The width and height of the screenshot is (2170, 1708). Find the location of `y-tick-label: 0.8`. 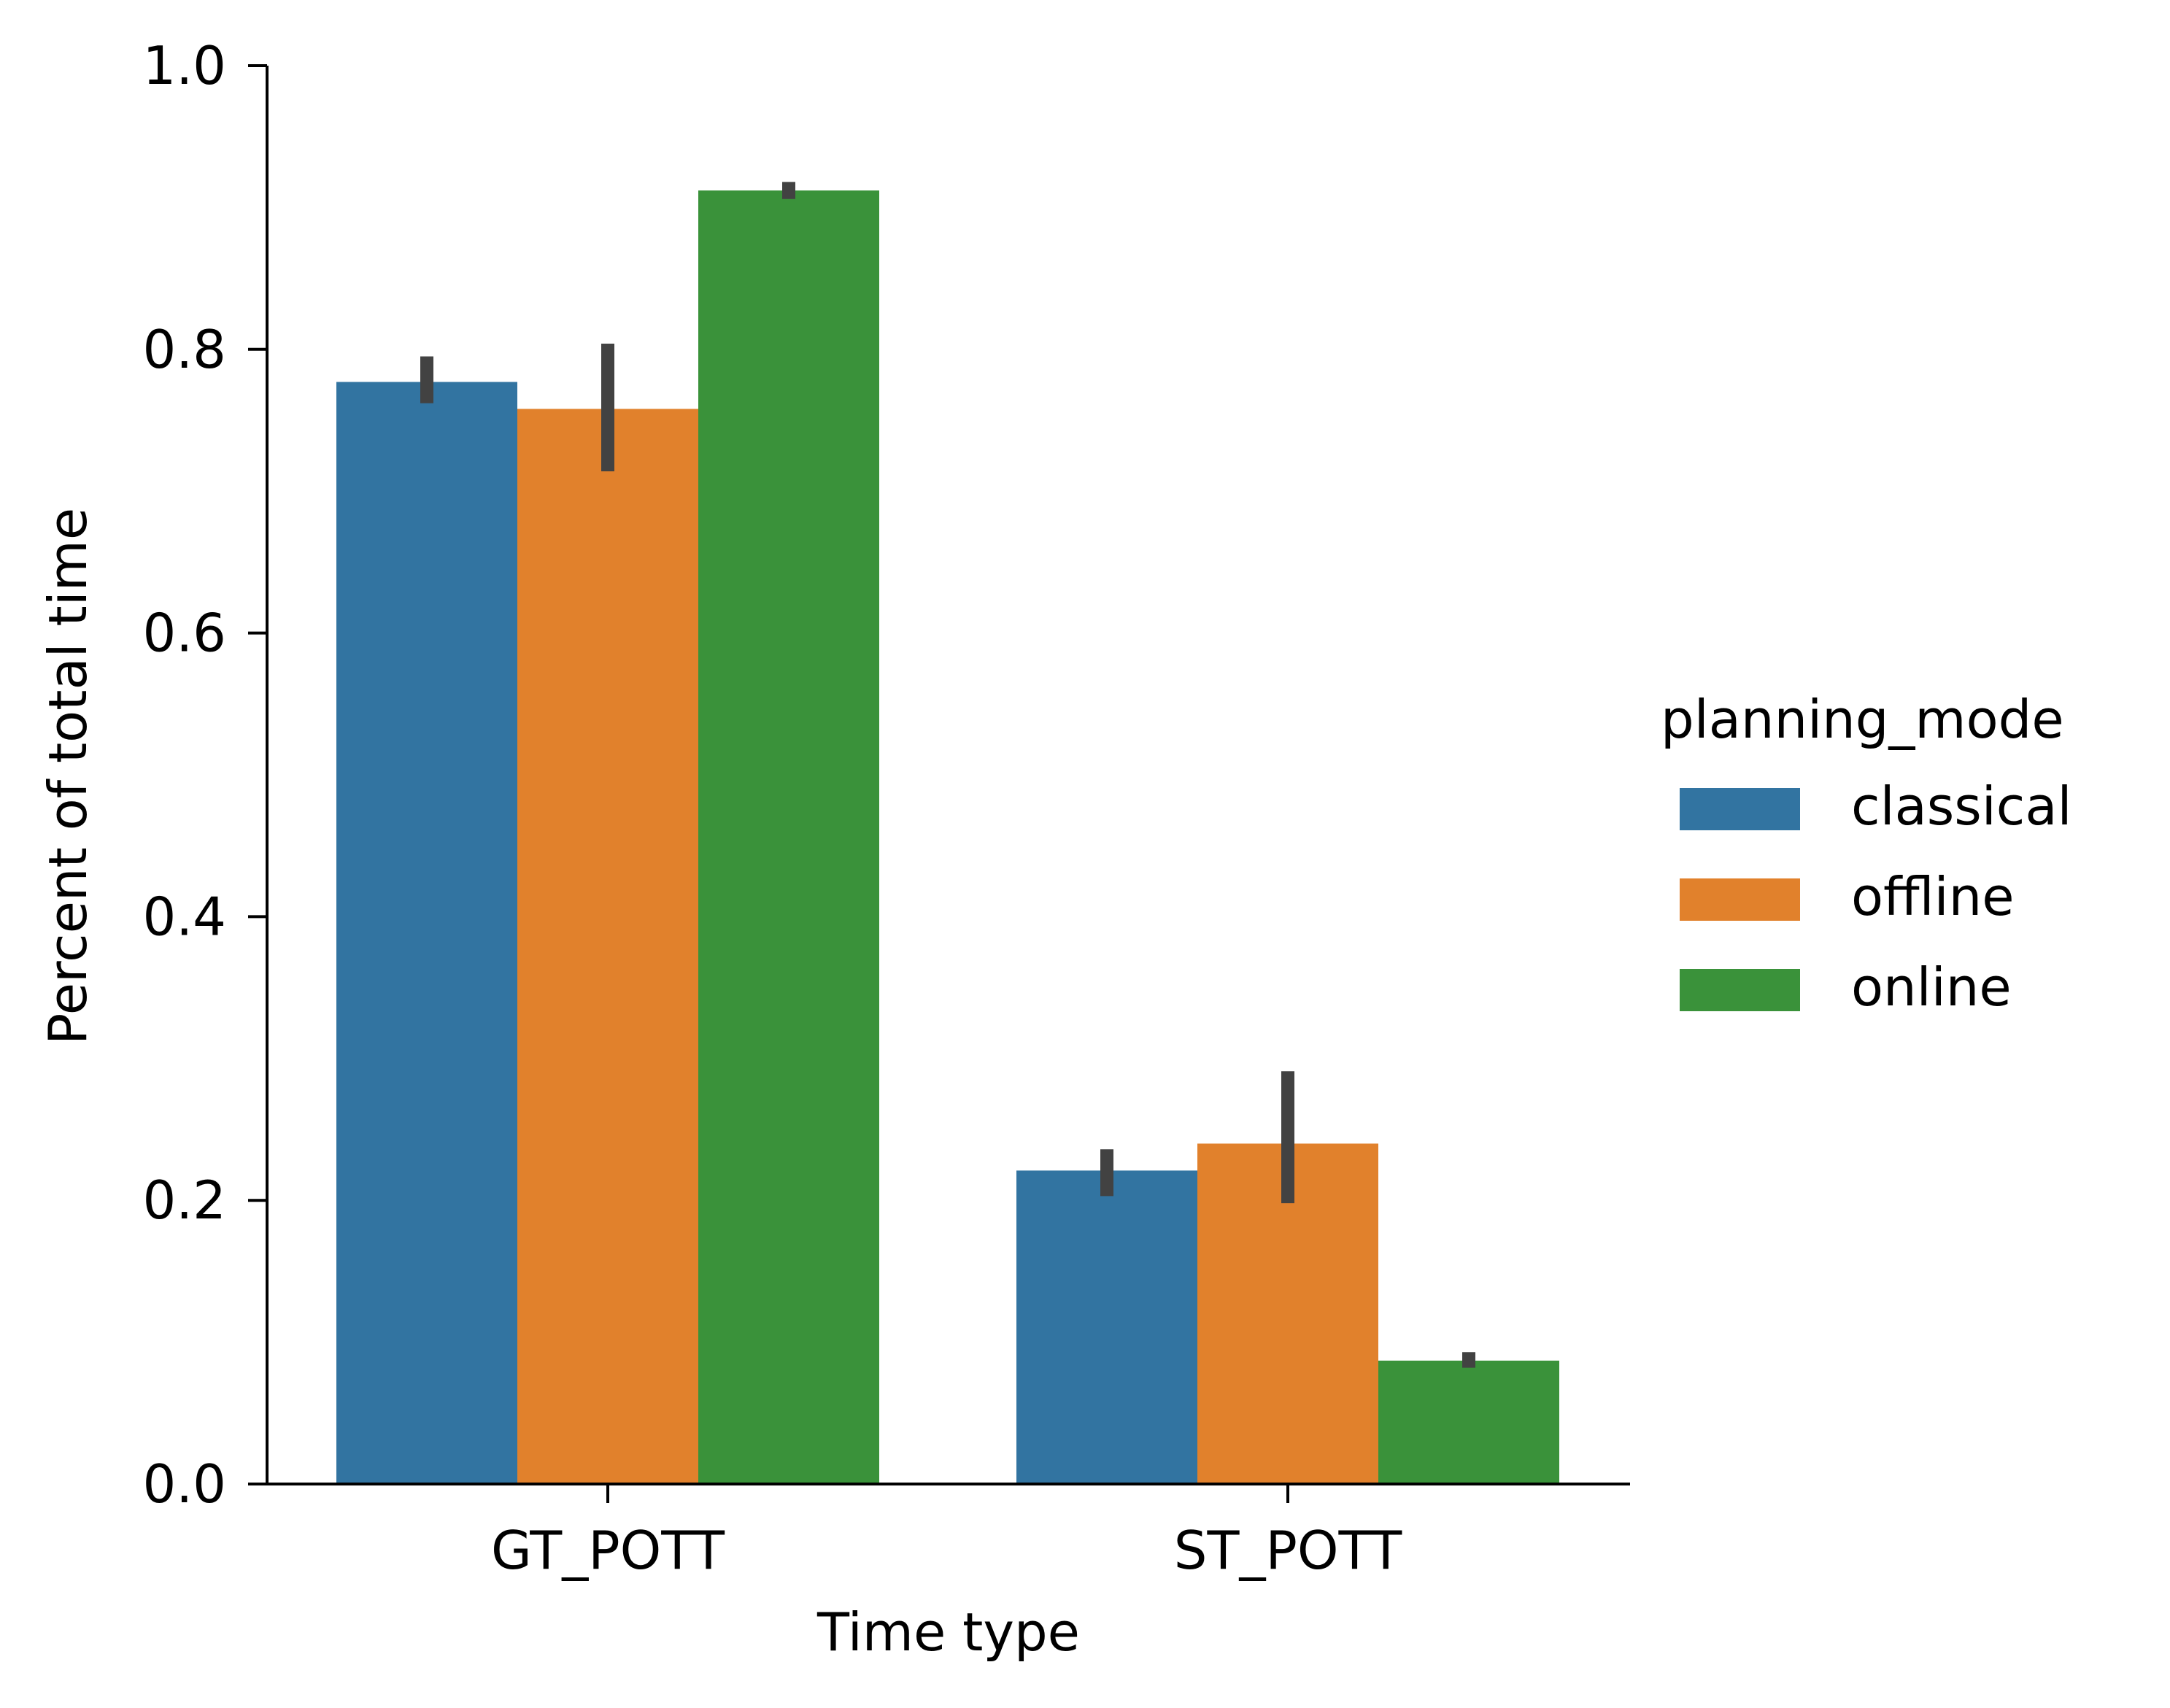

y-tick-label: 0.8 is located at coordinates (184, 349).